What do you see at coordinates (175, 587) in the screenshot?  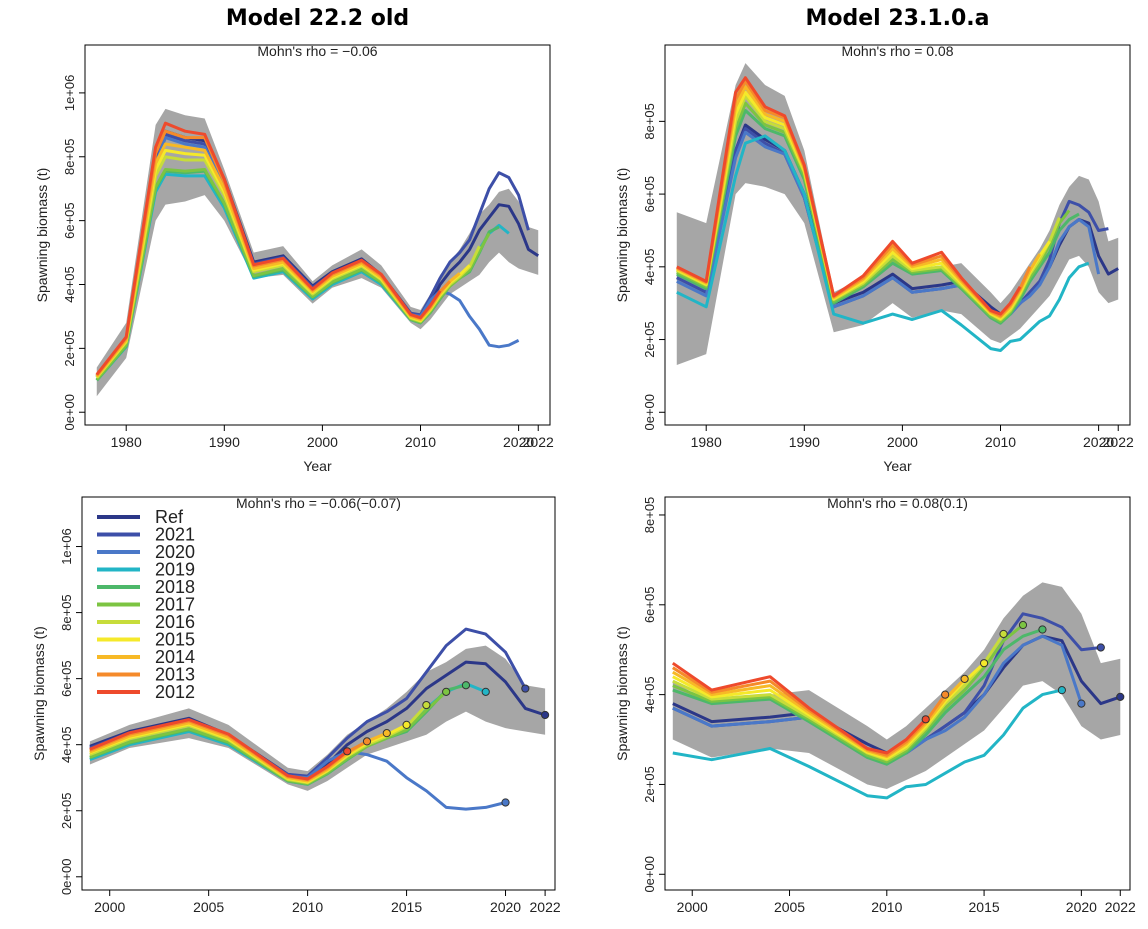 I see `legend-label: 2018` at bounding box center [175, 587].